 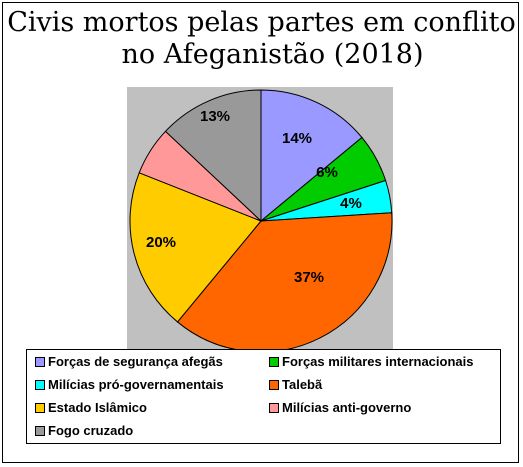 I want to click on legend-label: Milícias pró-governamentais, so click(x=136, y=384).